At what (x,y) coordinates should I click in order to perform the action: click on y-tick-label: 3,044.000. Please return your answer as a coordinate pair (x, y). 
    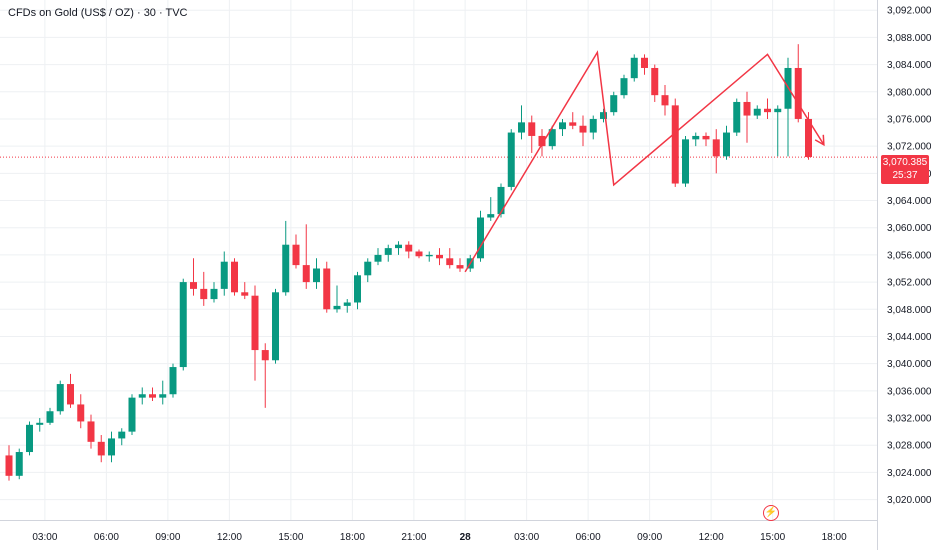
    Looking at the image, I should click on (909, 337).